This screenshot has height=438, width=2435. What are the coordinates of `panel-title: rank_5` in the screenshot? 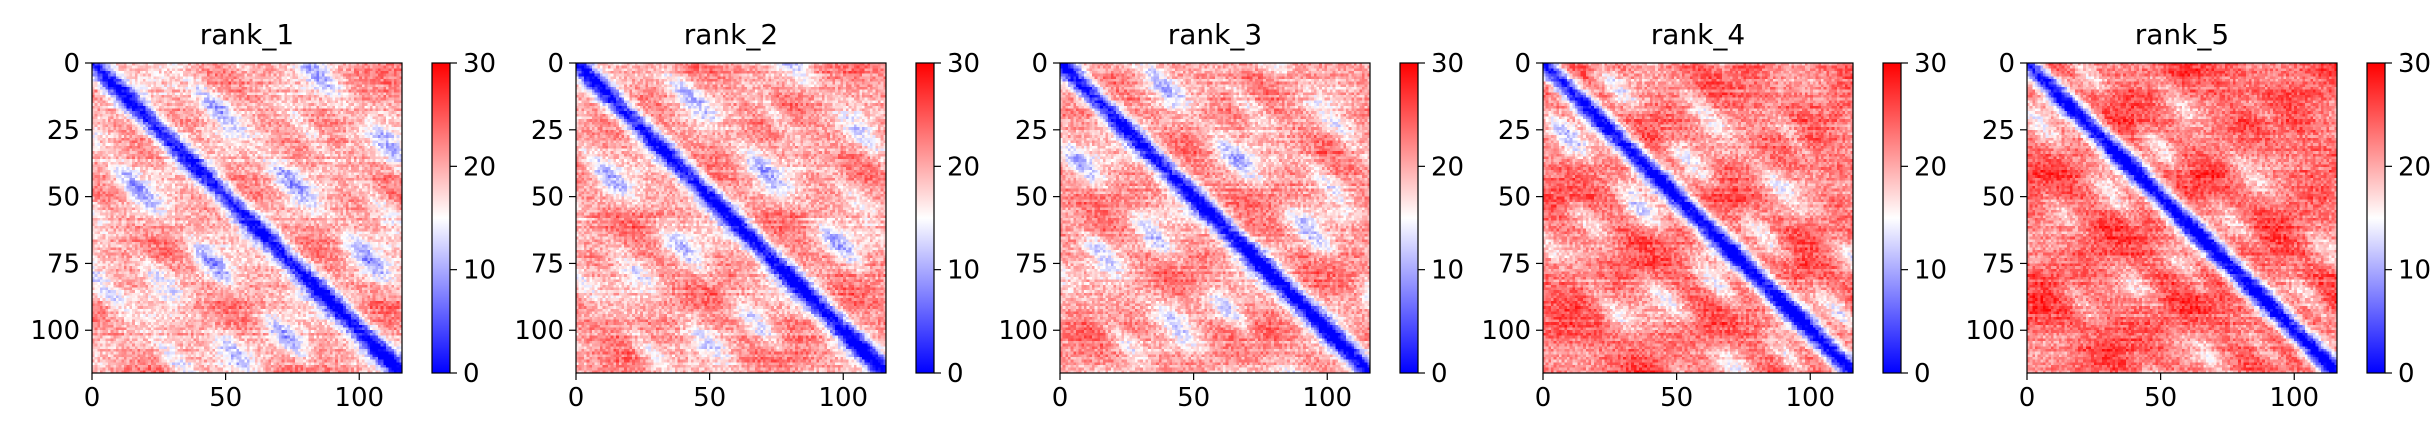 It's located at (2182, 34).